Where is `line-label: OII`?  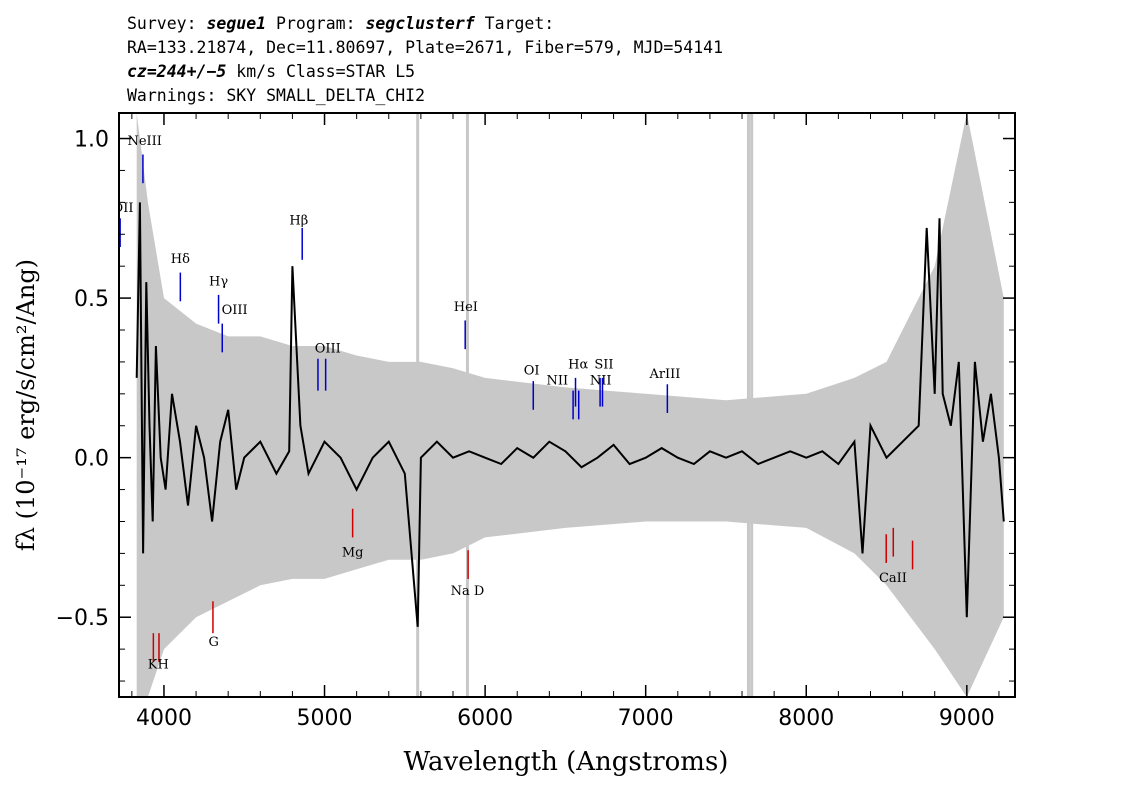
line-label: OII is located at coordinates (123, 208).